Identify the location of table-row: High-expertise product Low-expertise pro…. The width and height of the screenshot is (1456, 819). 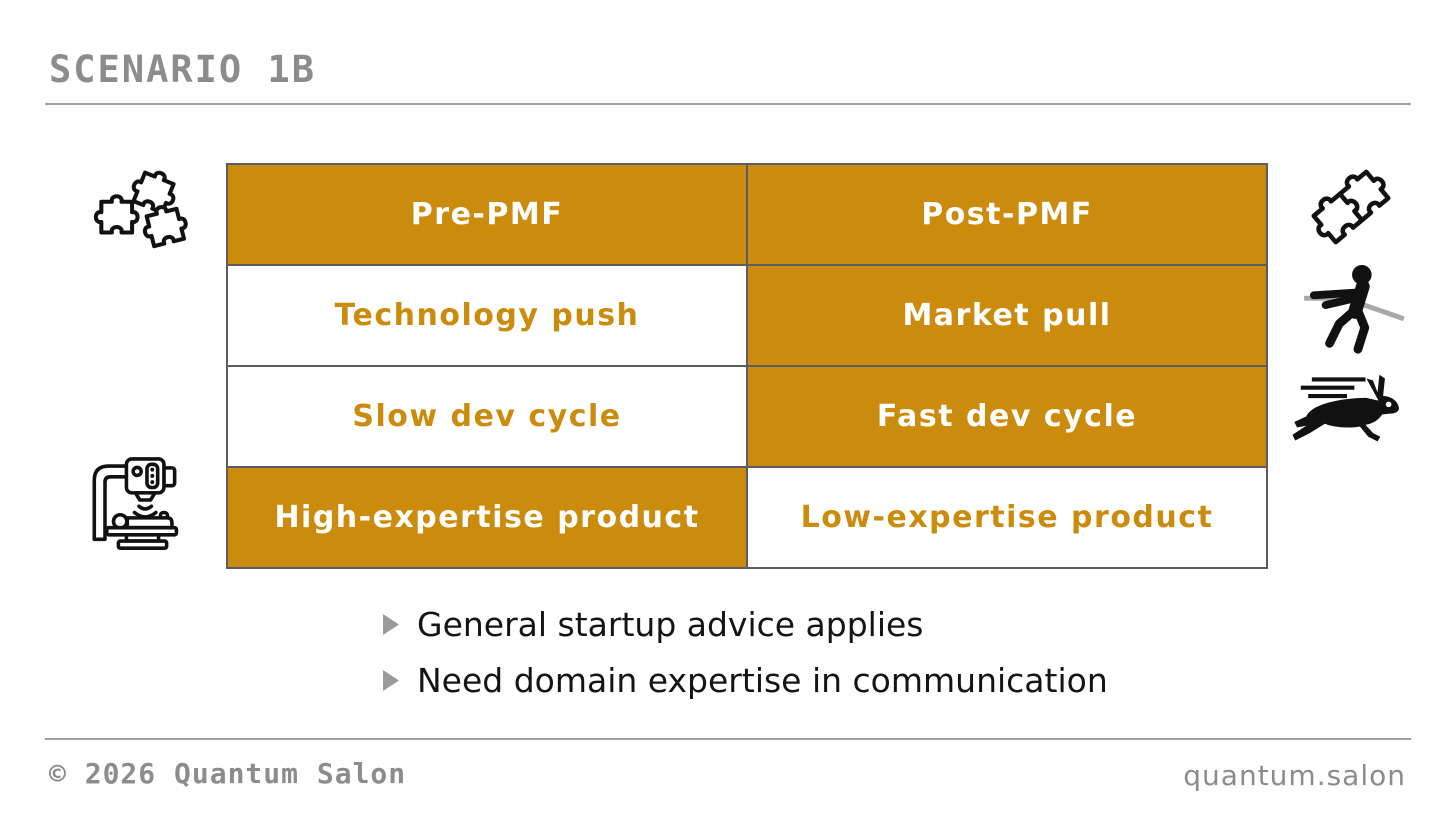
(747, 517).